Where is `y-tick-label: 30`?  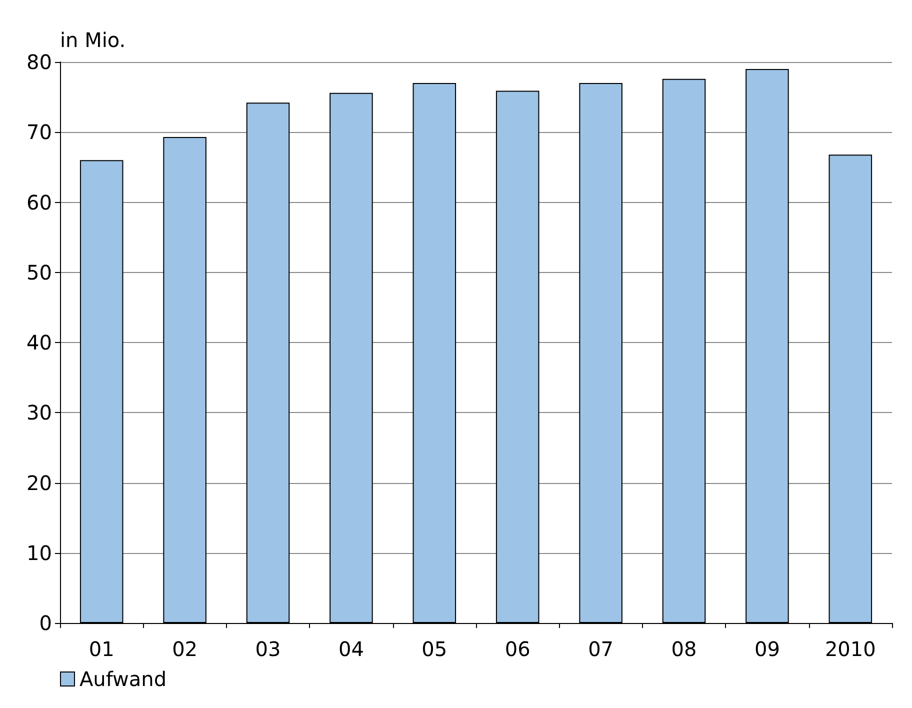 y-tick-label: 30 is located at coordinates (39, 412).